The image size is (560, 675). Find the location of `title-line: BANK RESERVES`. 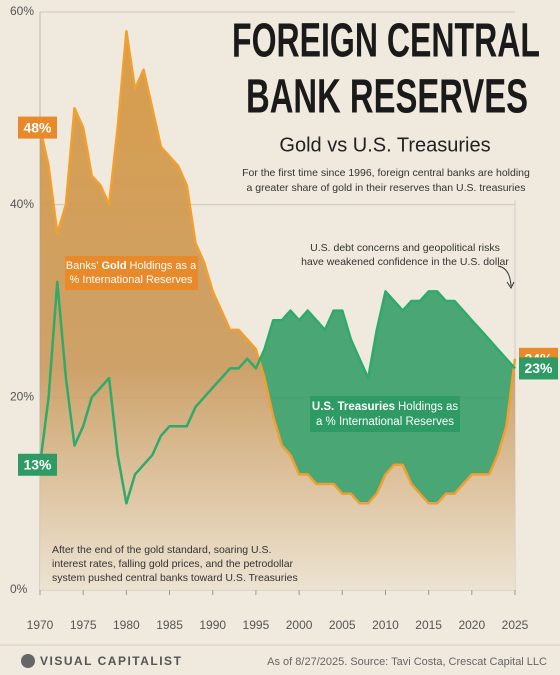

title-line: BANK RESERVES is located at coordinates (387, 97).